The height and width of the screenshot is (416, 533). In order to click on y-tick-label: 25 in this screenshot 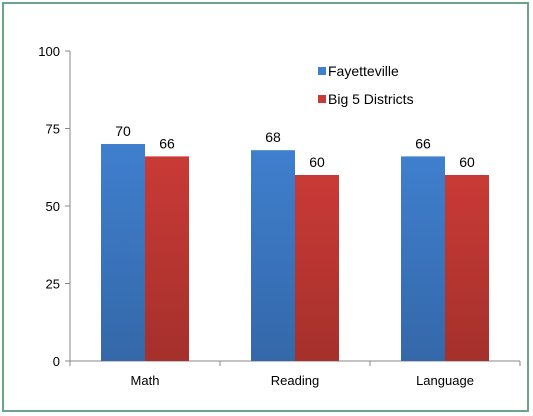, I will do `click(53, 284)`.